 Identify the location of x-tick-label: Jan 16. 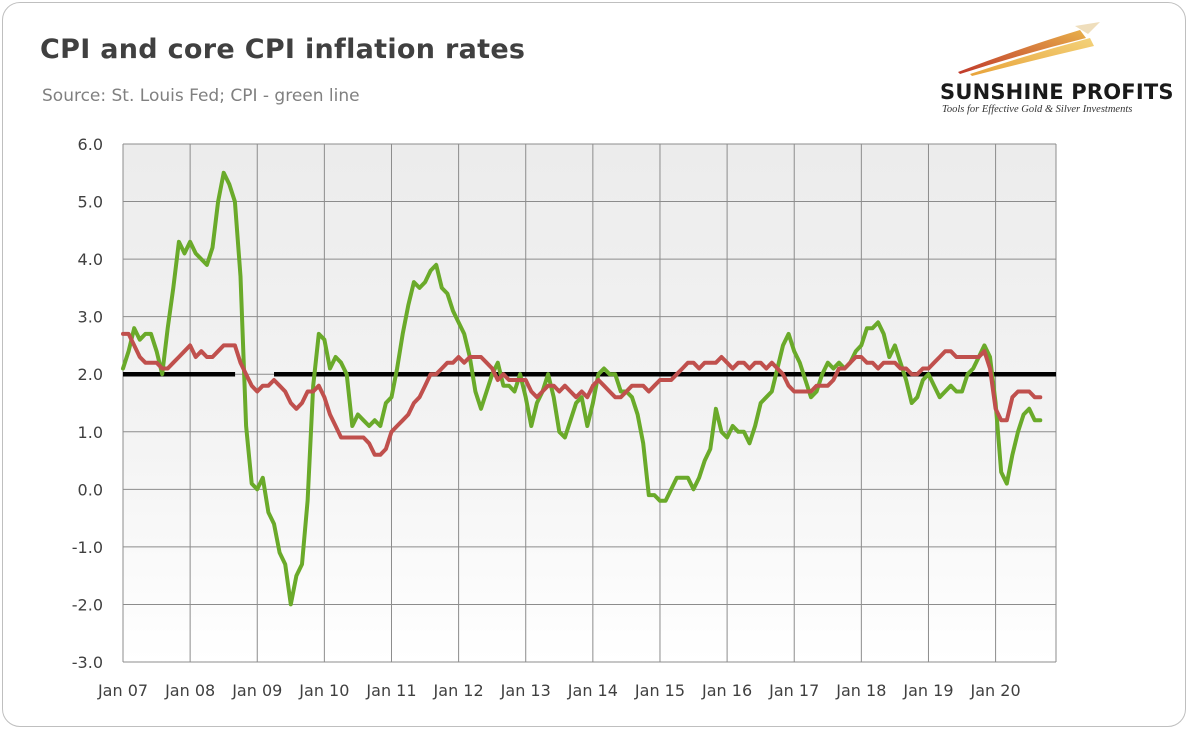
(726, 690).